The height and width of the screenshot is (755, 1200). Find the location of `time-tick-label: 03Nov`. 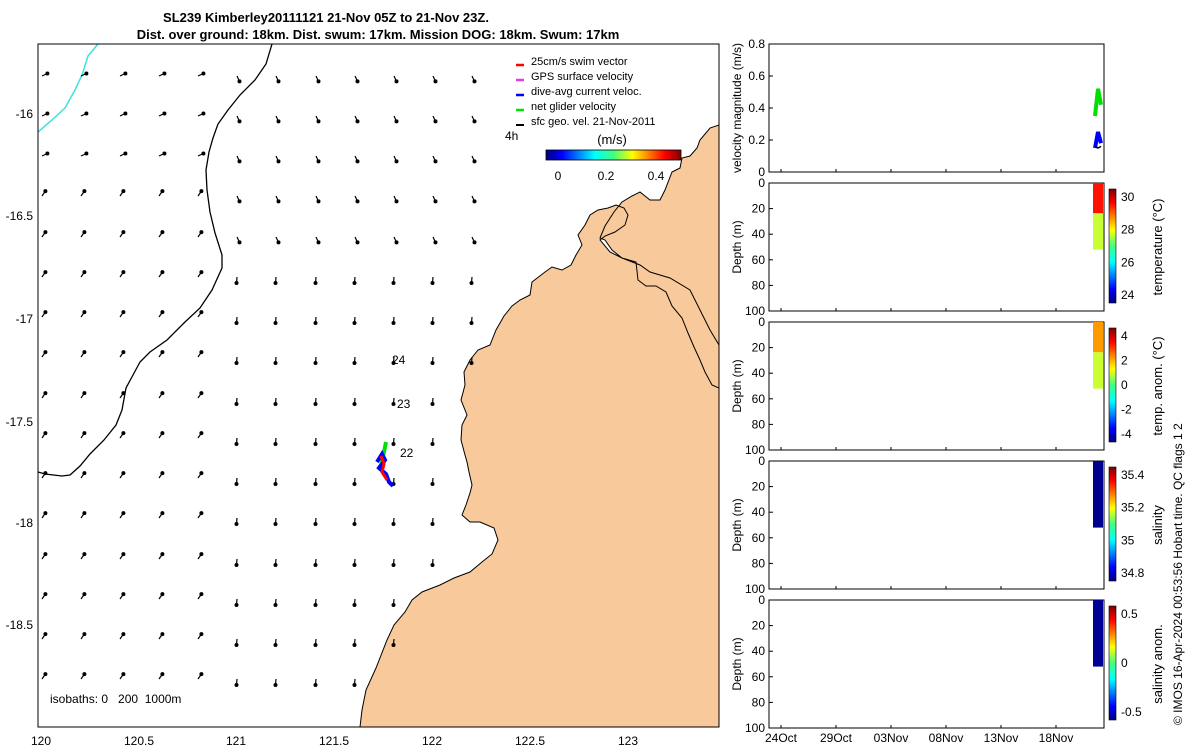

time-tick-label: 03Nov is located at coordinates (891, 738).